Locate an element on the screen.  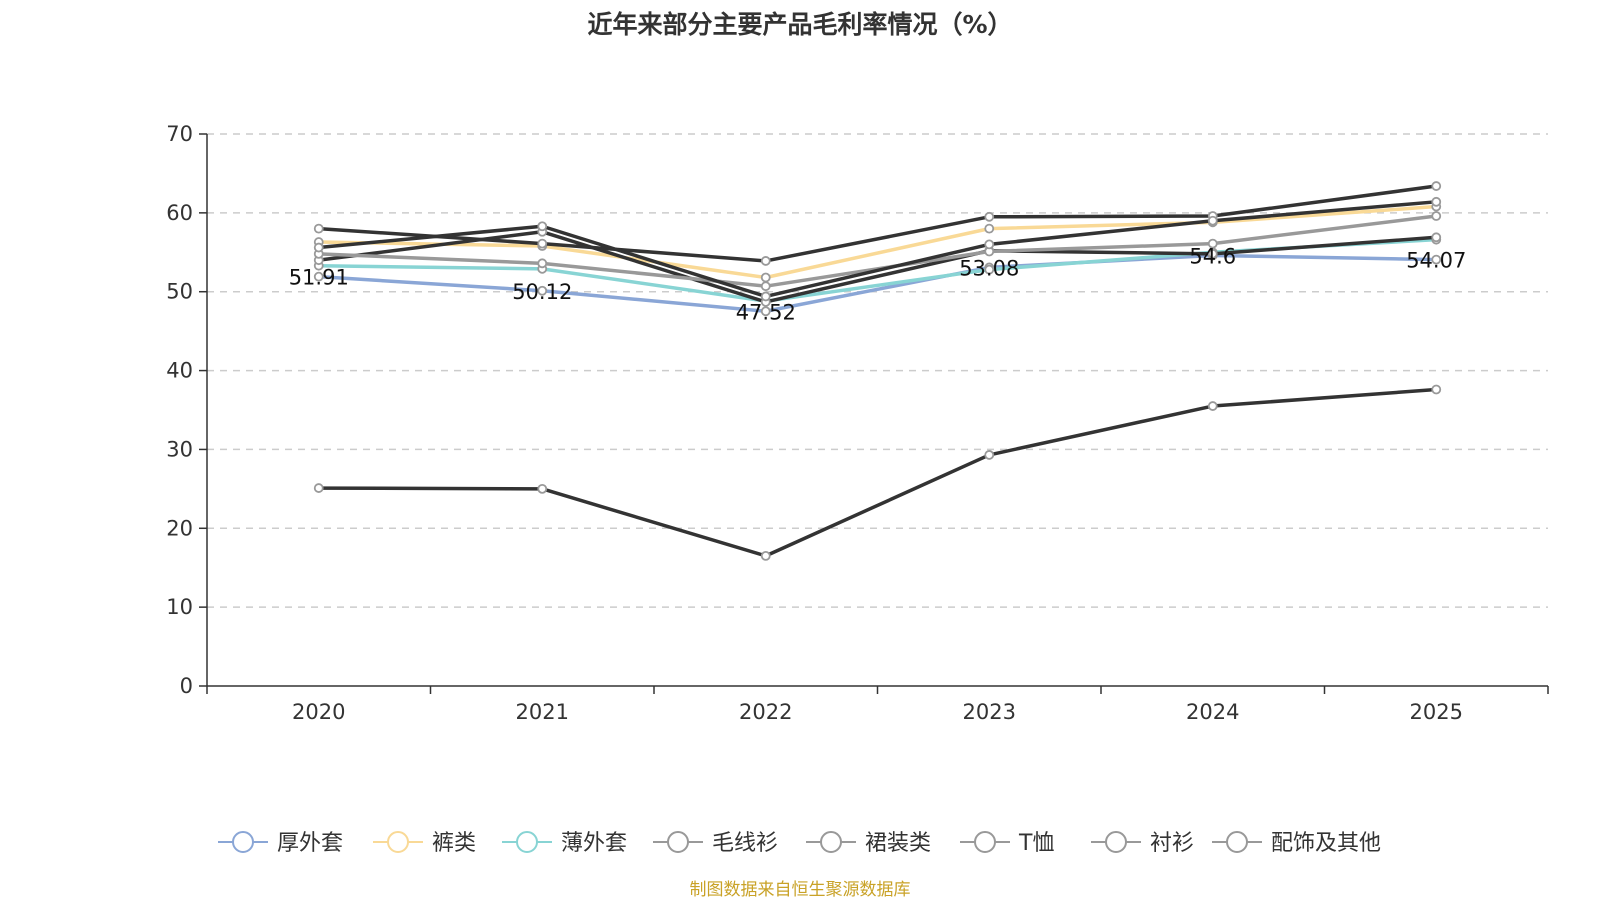
data-label: 53.08 is located at coordinates (989, 268).